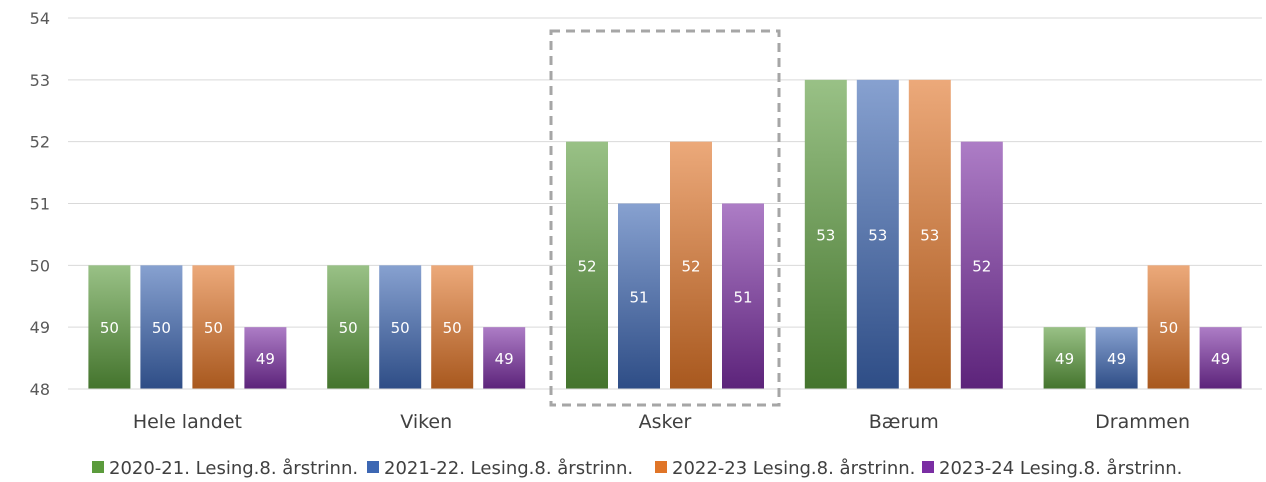  I want to click on y-tick-label: 50, so click(40, 265).